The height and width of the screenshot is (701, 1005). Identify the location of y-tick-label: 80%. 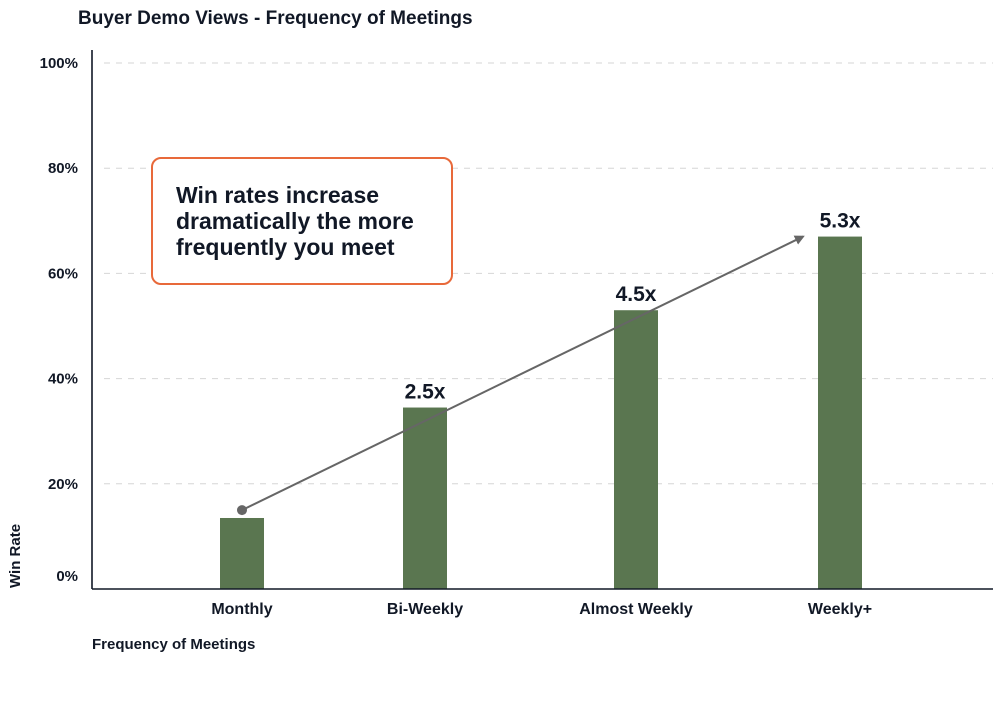
(63, 168).